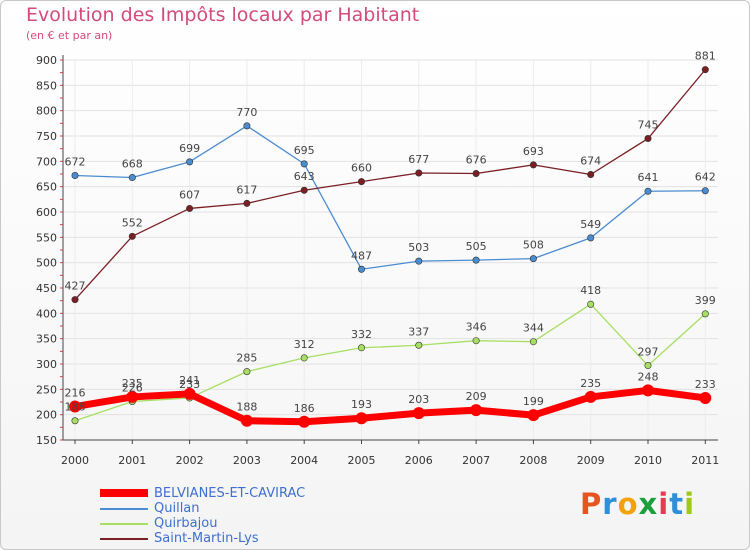 Image resolution: width=750 pixels, height=550 pixels. I want to click on x-tick-label: 2009, so click(591, 460).